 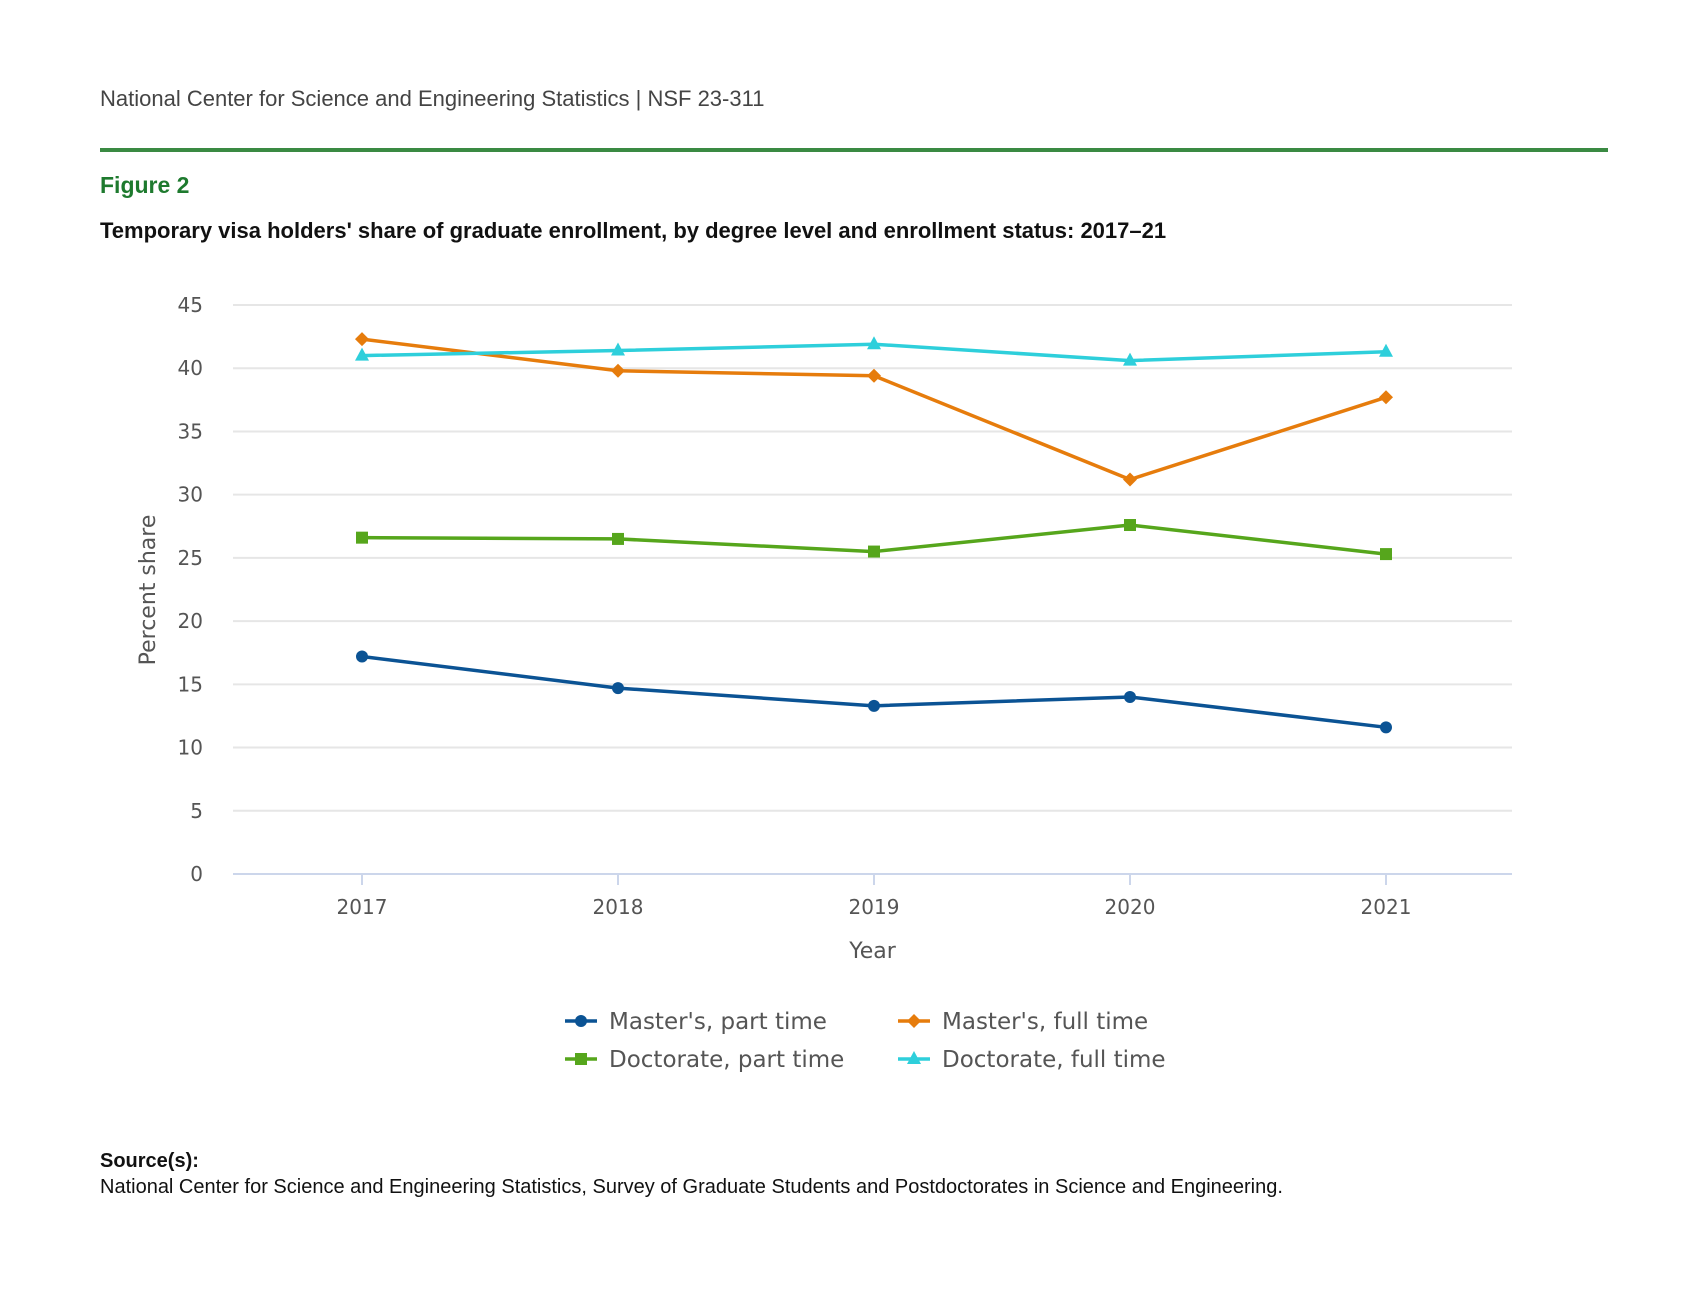 What do you see at coordinates (190, 558) in the screenshot?
I see `y-tick-label: 25` at bounding box center [190, 558].